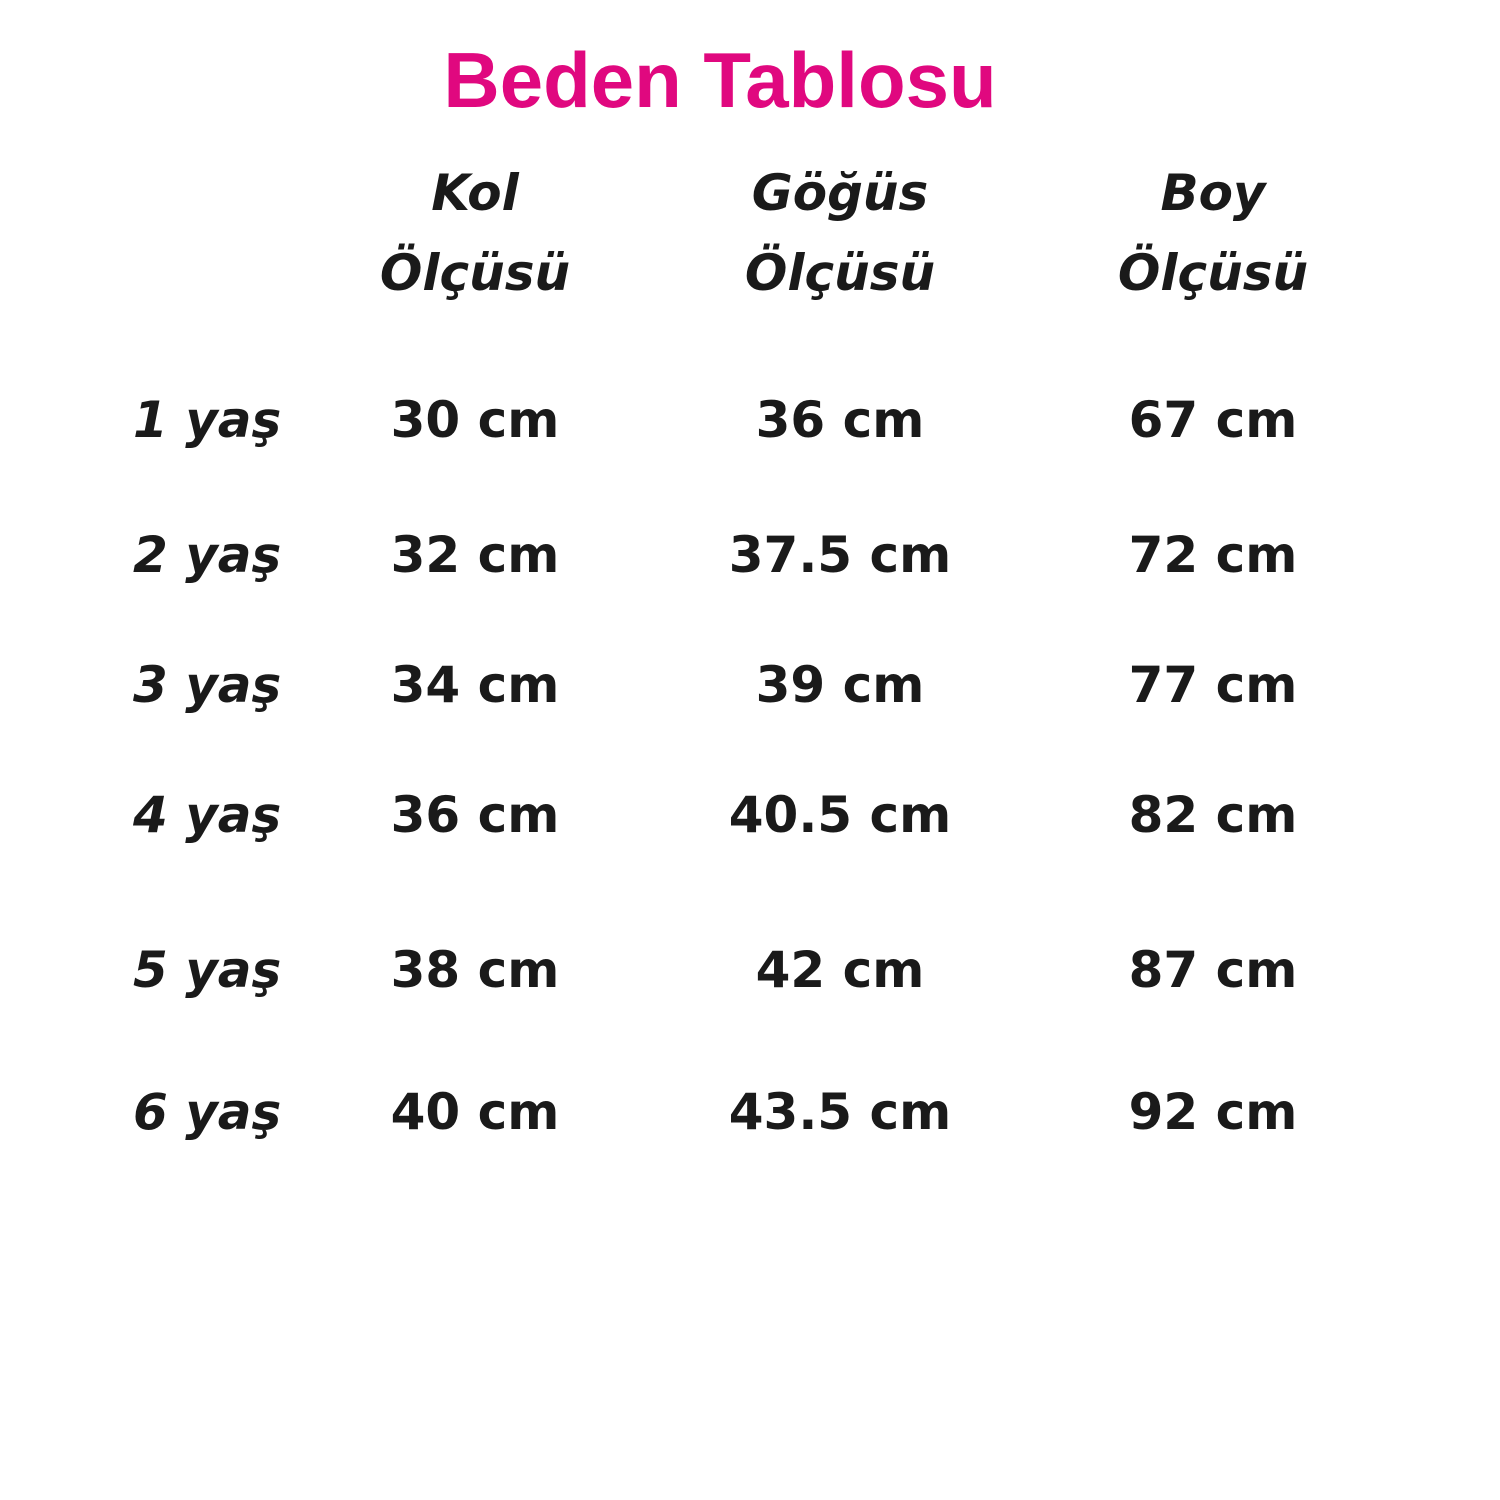 The image size is (1500, 1500). I want to click on row-label: 6 yaş, so click(207, 1112).